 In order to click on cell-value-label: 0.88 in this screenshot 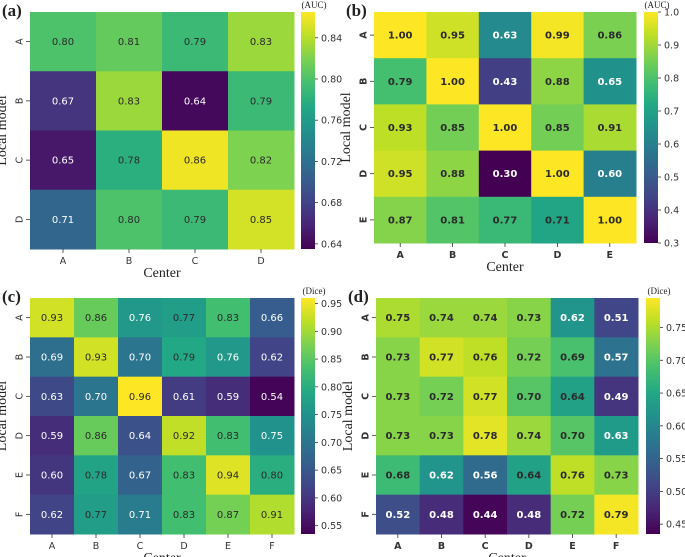, I will do `click(452, 174)`.